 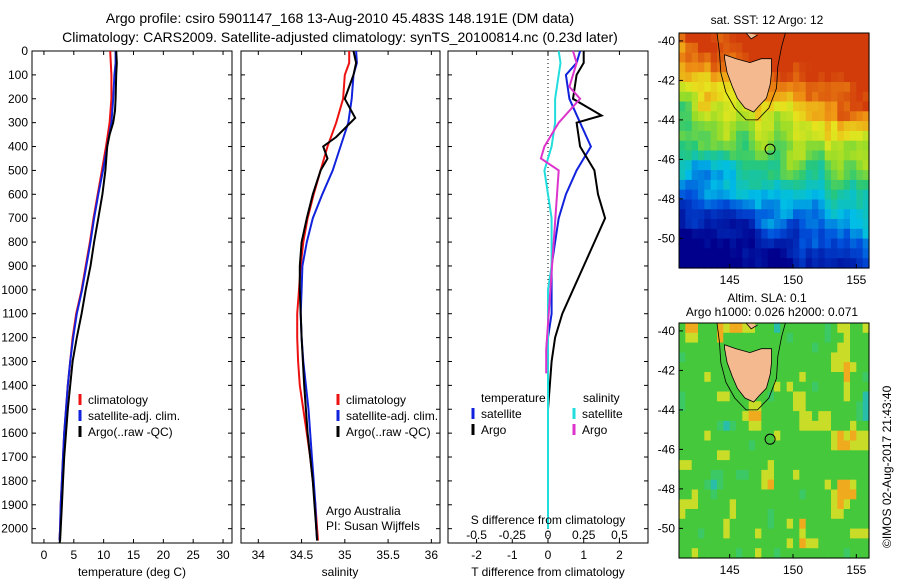 I want to click on map-x-tick-label: 155, so click(x=856, y=280).